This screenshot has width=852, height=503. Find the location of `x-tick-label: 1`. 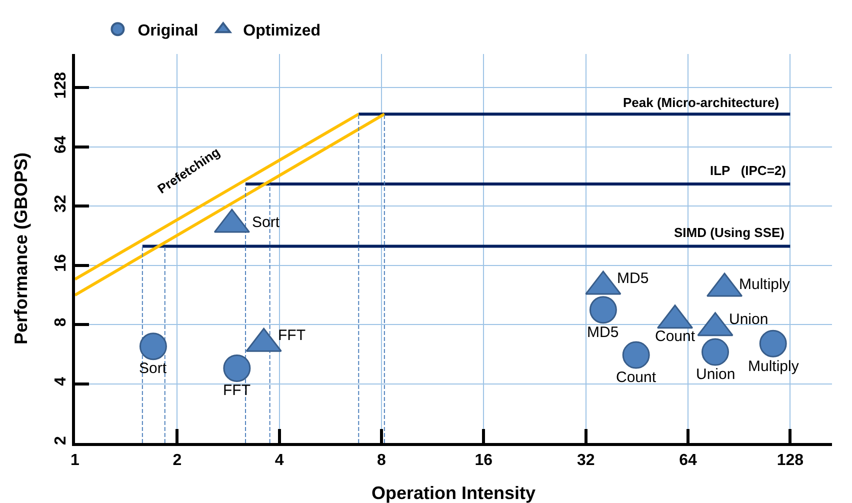

x-tick-label: 1 is located at coordinates (75, 461).